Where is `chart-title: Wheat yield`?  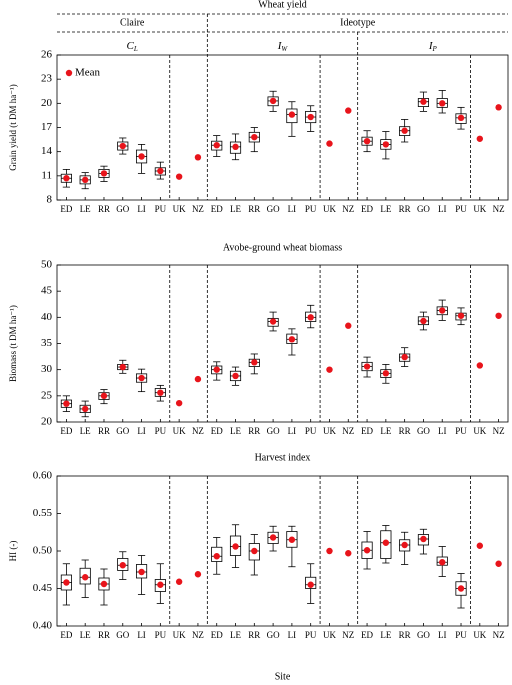 chart-title: Wheat yield is located at coordinates (282, 5).